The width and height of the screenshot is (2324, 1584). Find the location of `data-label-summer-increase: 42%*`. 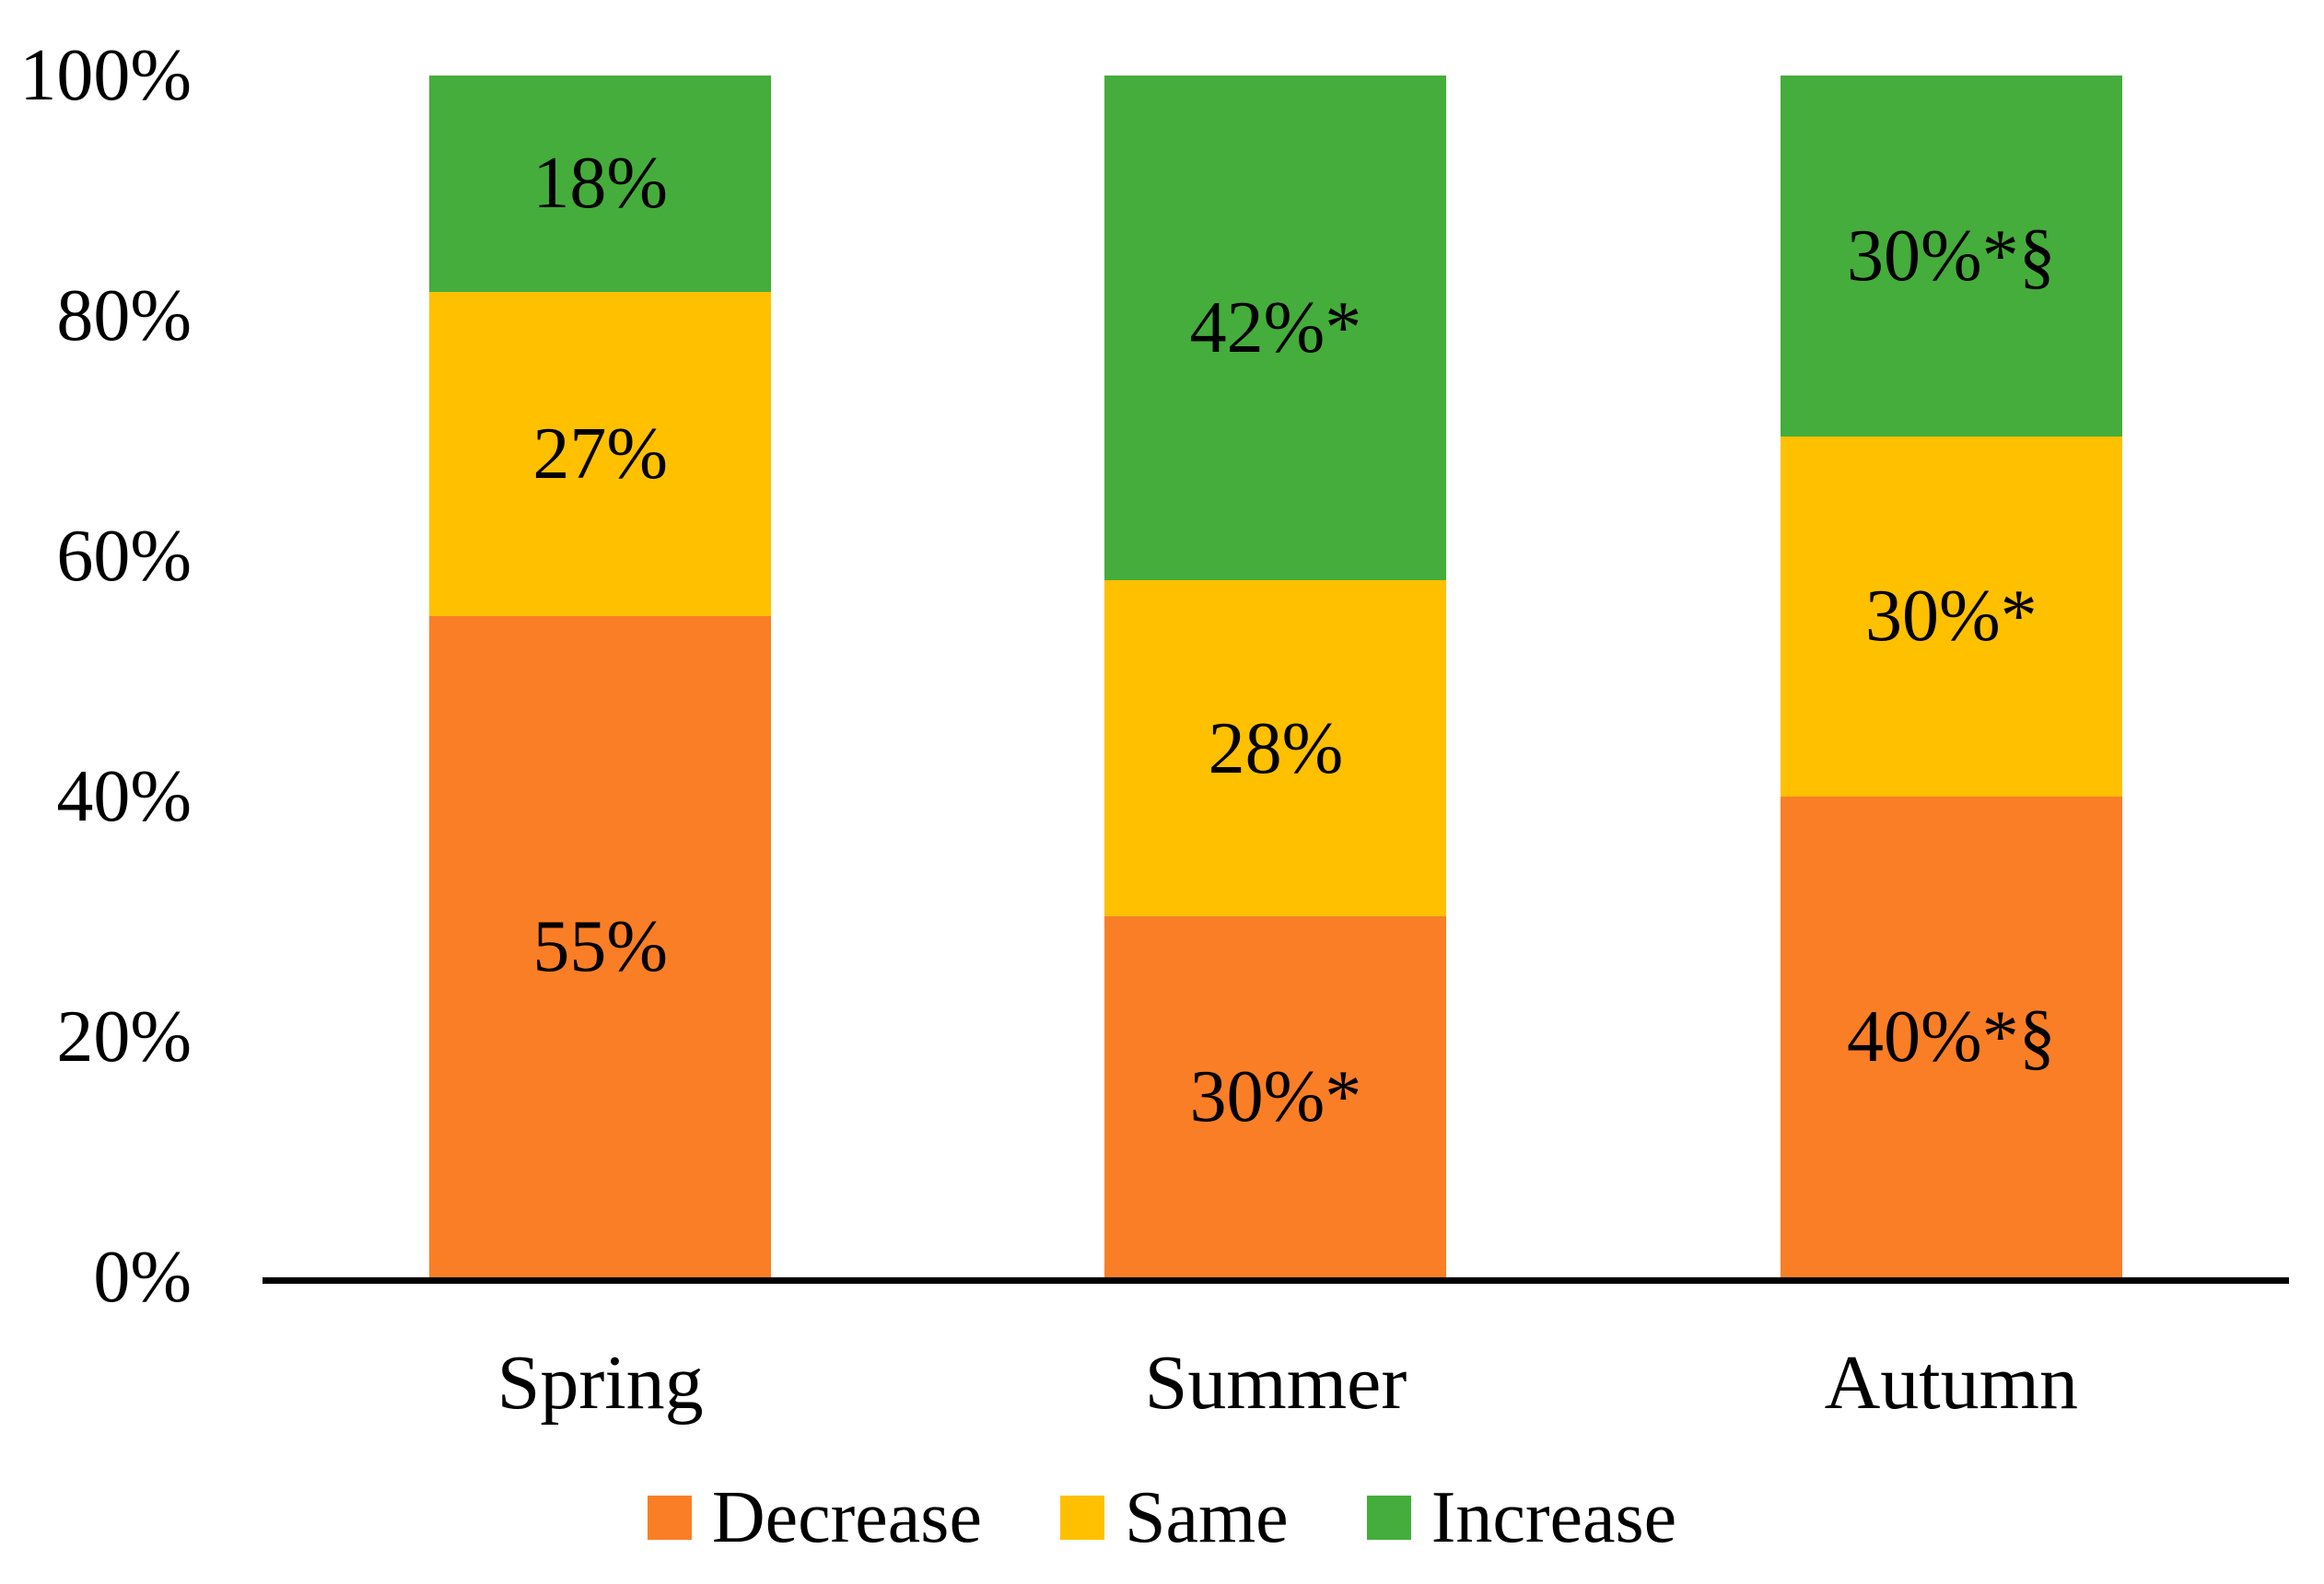

data-label-summer-increase: 42%* is located at coordinates (1275, 328).